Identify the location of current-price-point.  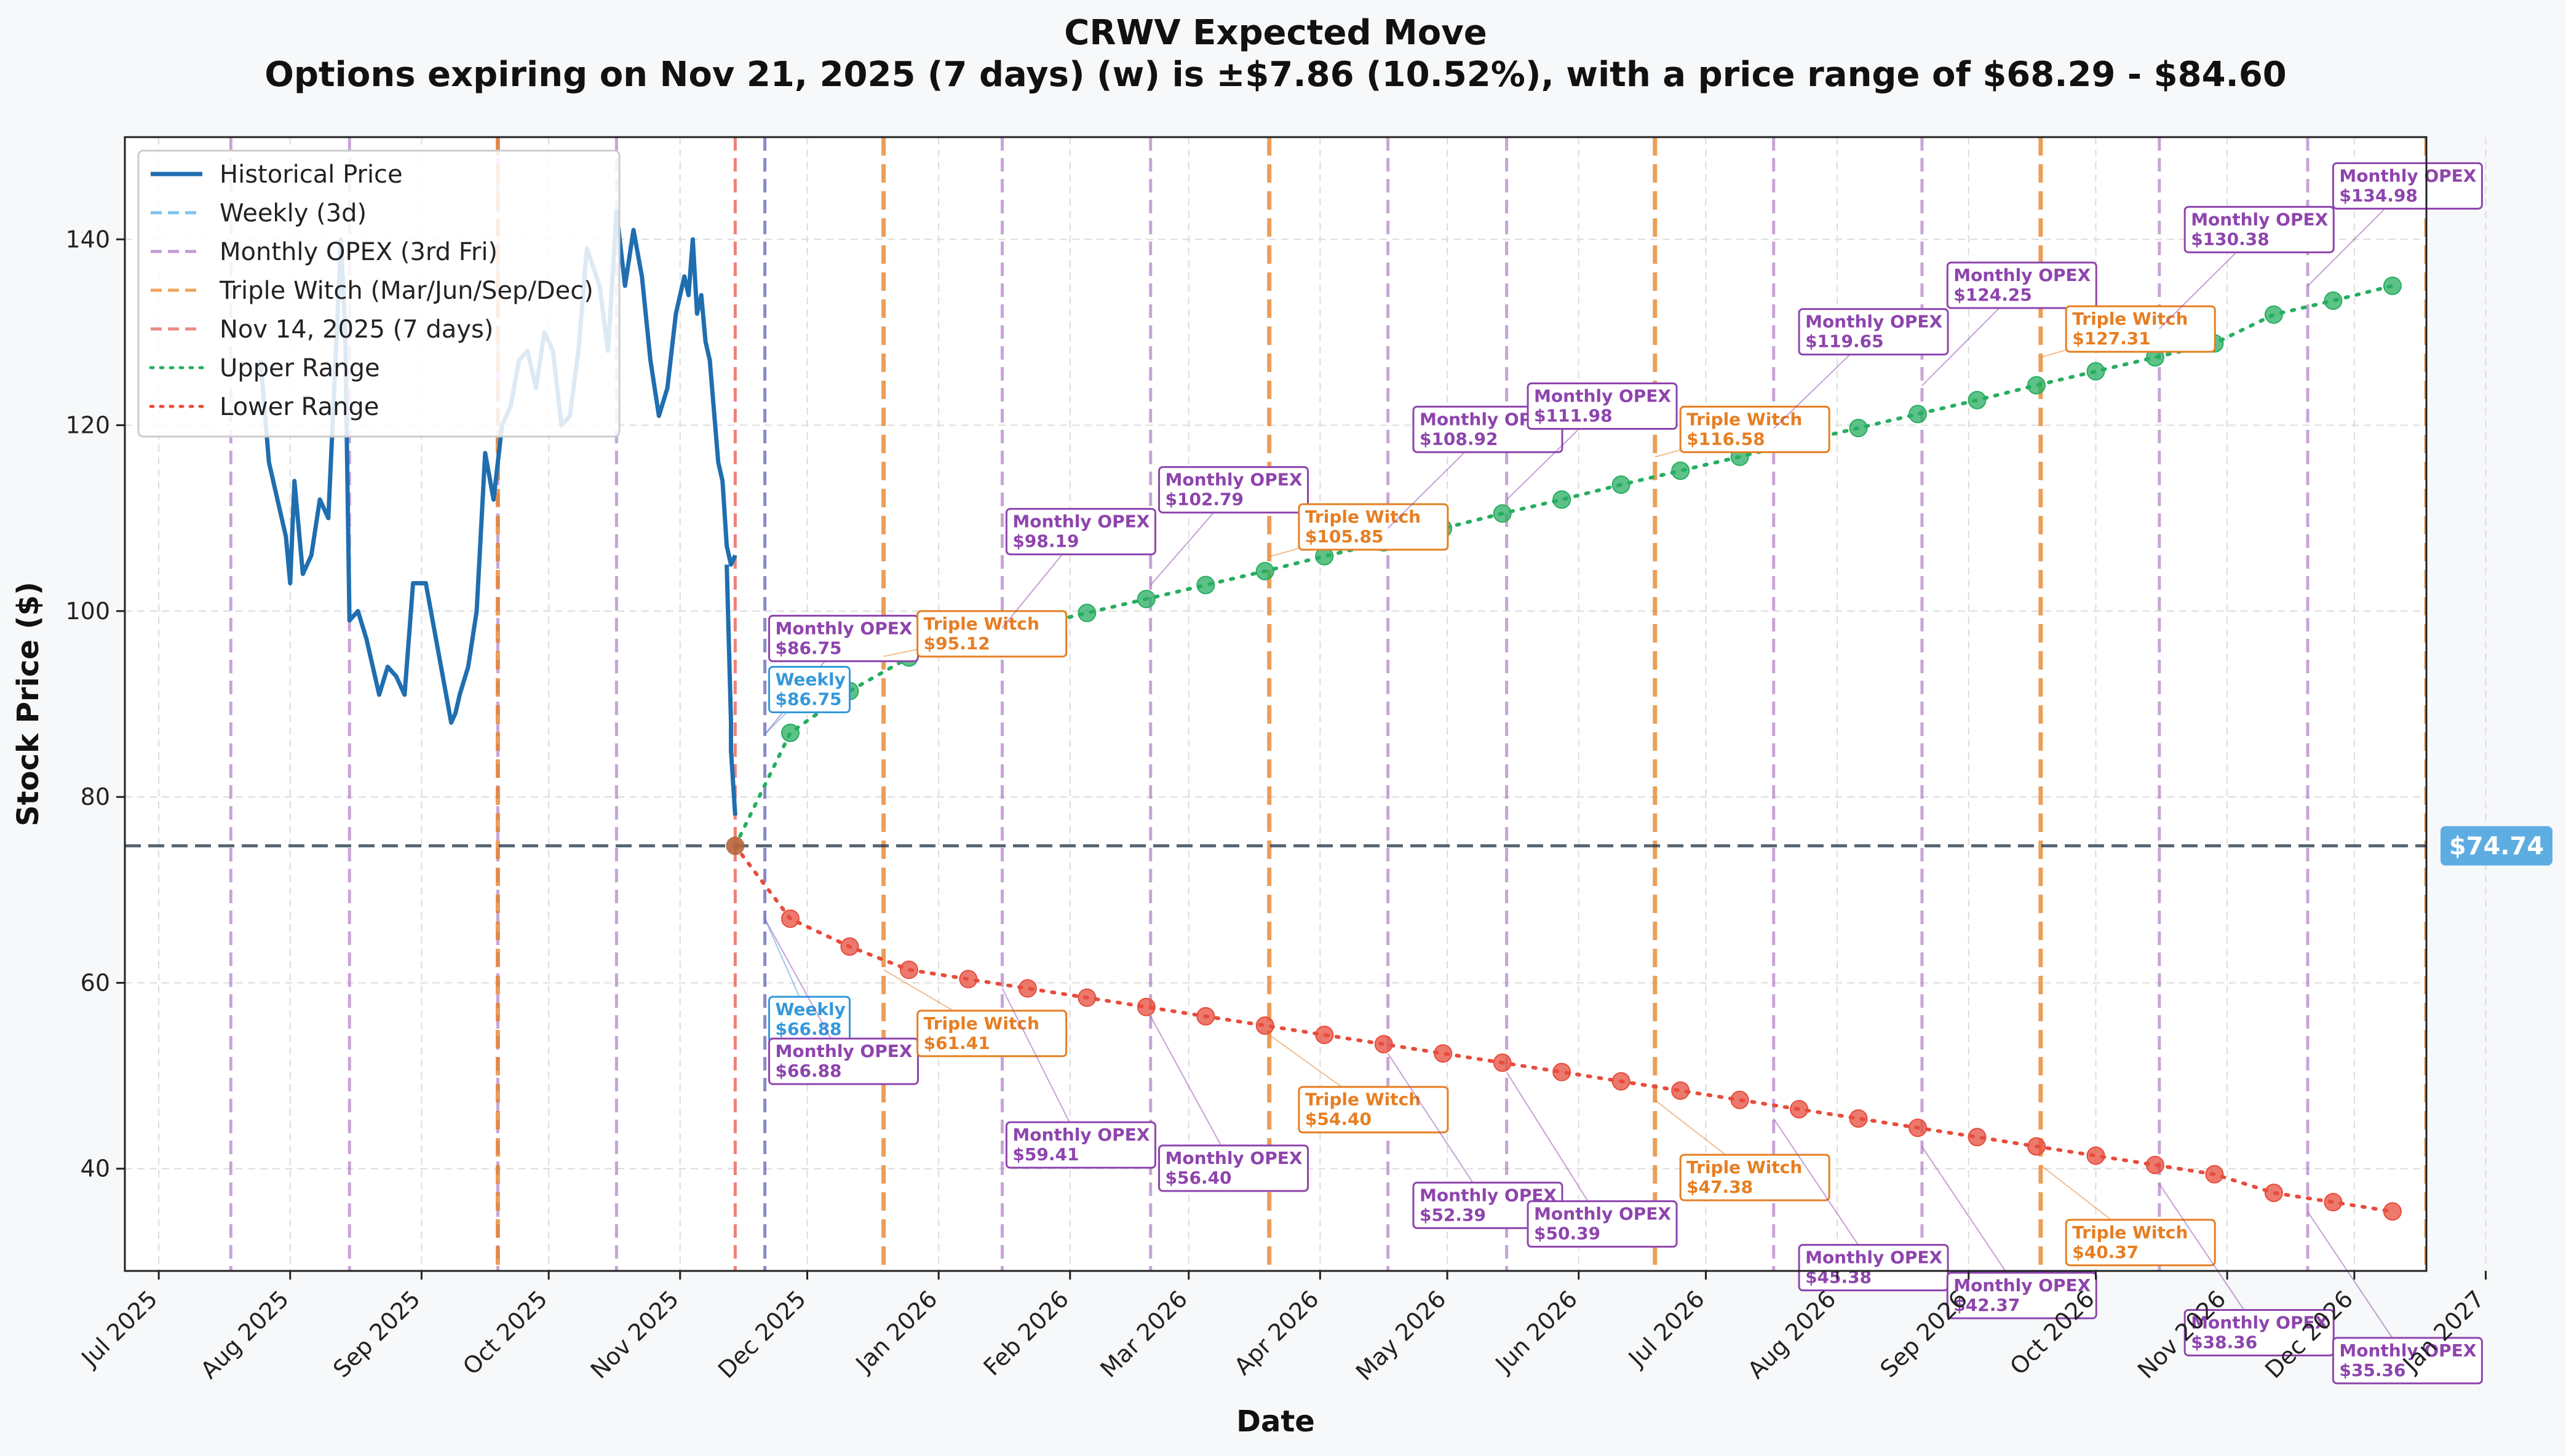
(735, 845).